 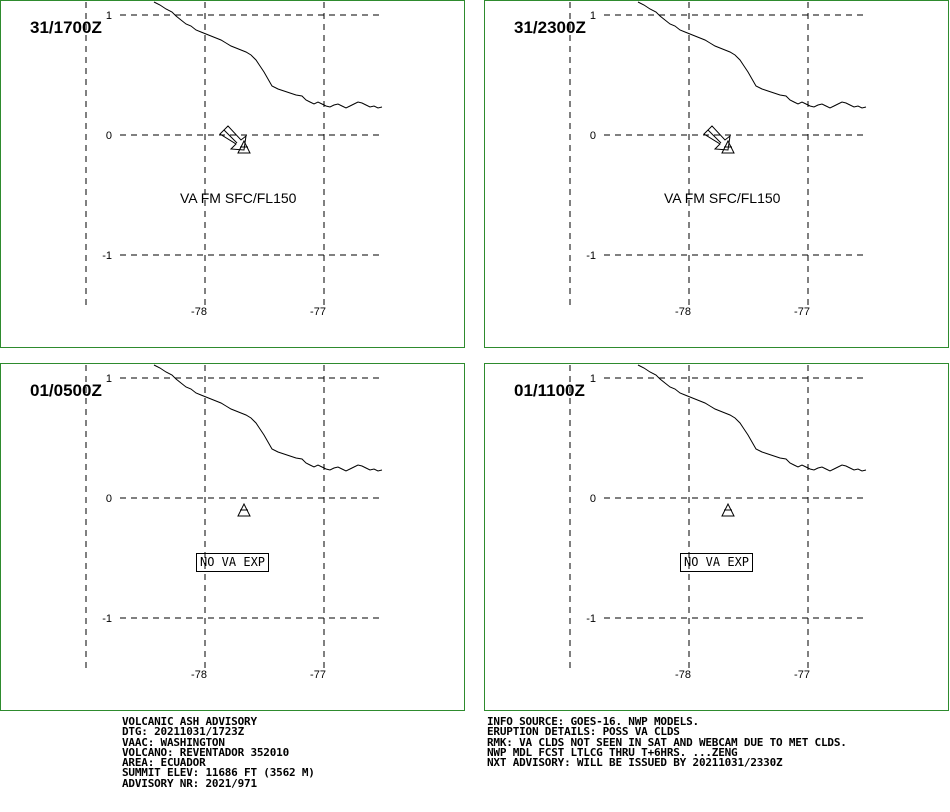 What do you see at coordinates (189, 783) in the screenshot?
I see `advisory-line: ADVISORY NR: 2021/971` at bounding box center [189, 783].